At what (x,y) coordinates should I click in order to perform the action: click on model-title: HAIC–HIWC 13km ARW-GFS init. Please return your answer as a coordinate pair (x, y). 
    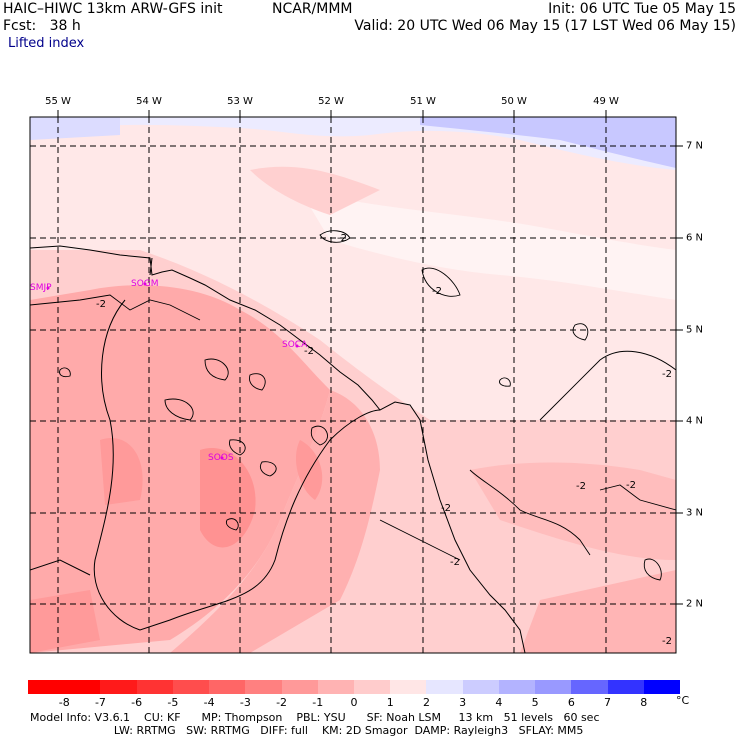
    Looking at the image, I should click on (113, 9).